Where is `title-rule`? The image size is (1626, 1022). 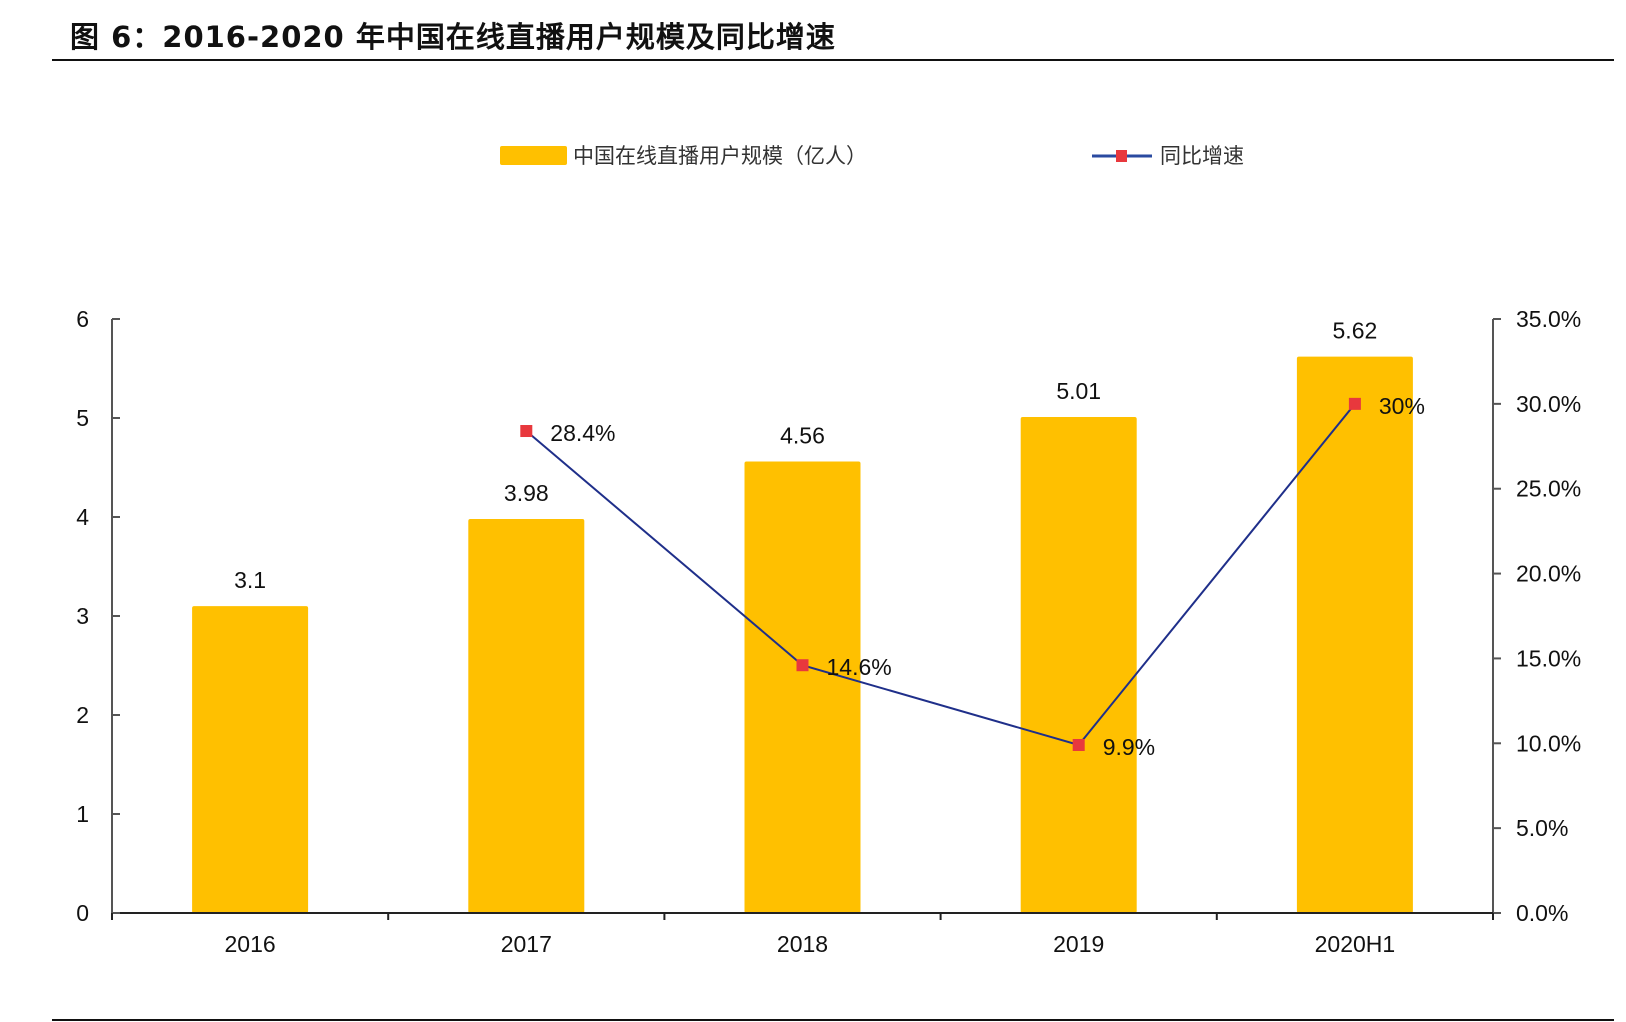
title-rule is located at coordinates (833, 60).